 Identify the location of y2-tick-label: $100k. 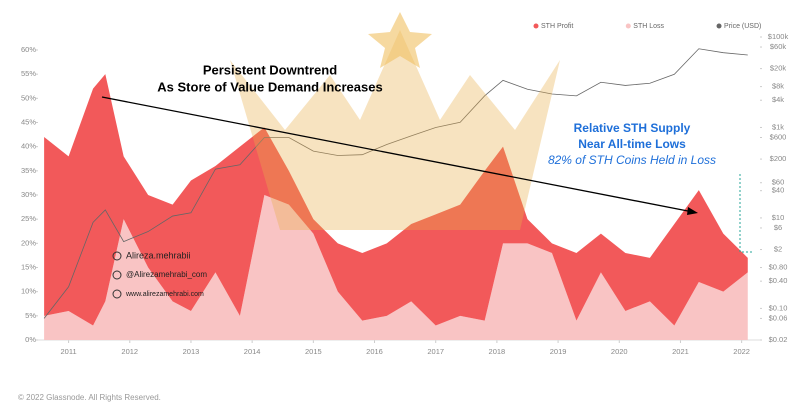
(778, 36).